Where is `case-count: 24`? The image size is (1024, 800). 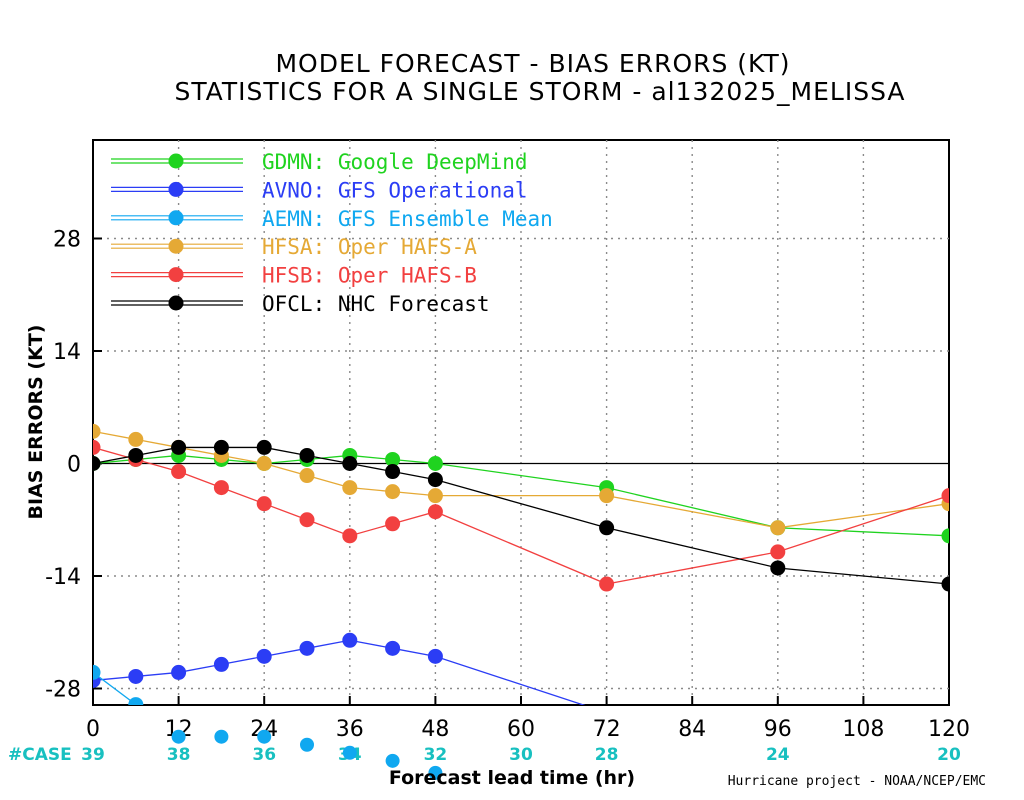
case-count: 24 is located at coordinates (778, 755).